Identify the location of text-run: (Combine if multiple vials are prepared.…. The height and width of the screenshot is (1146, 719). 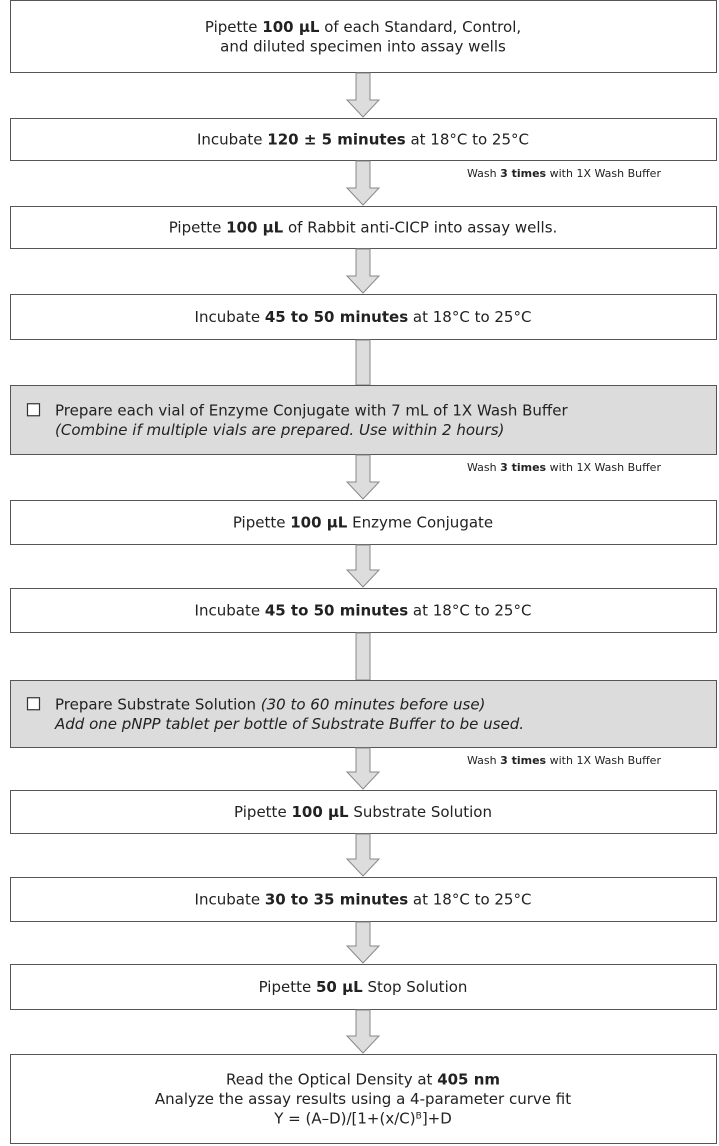
(279, 430).